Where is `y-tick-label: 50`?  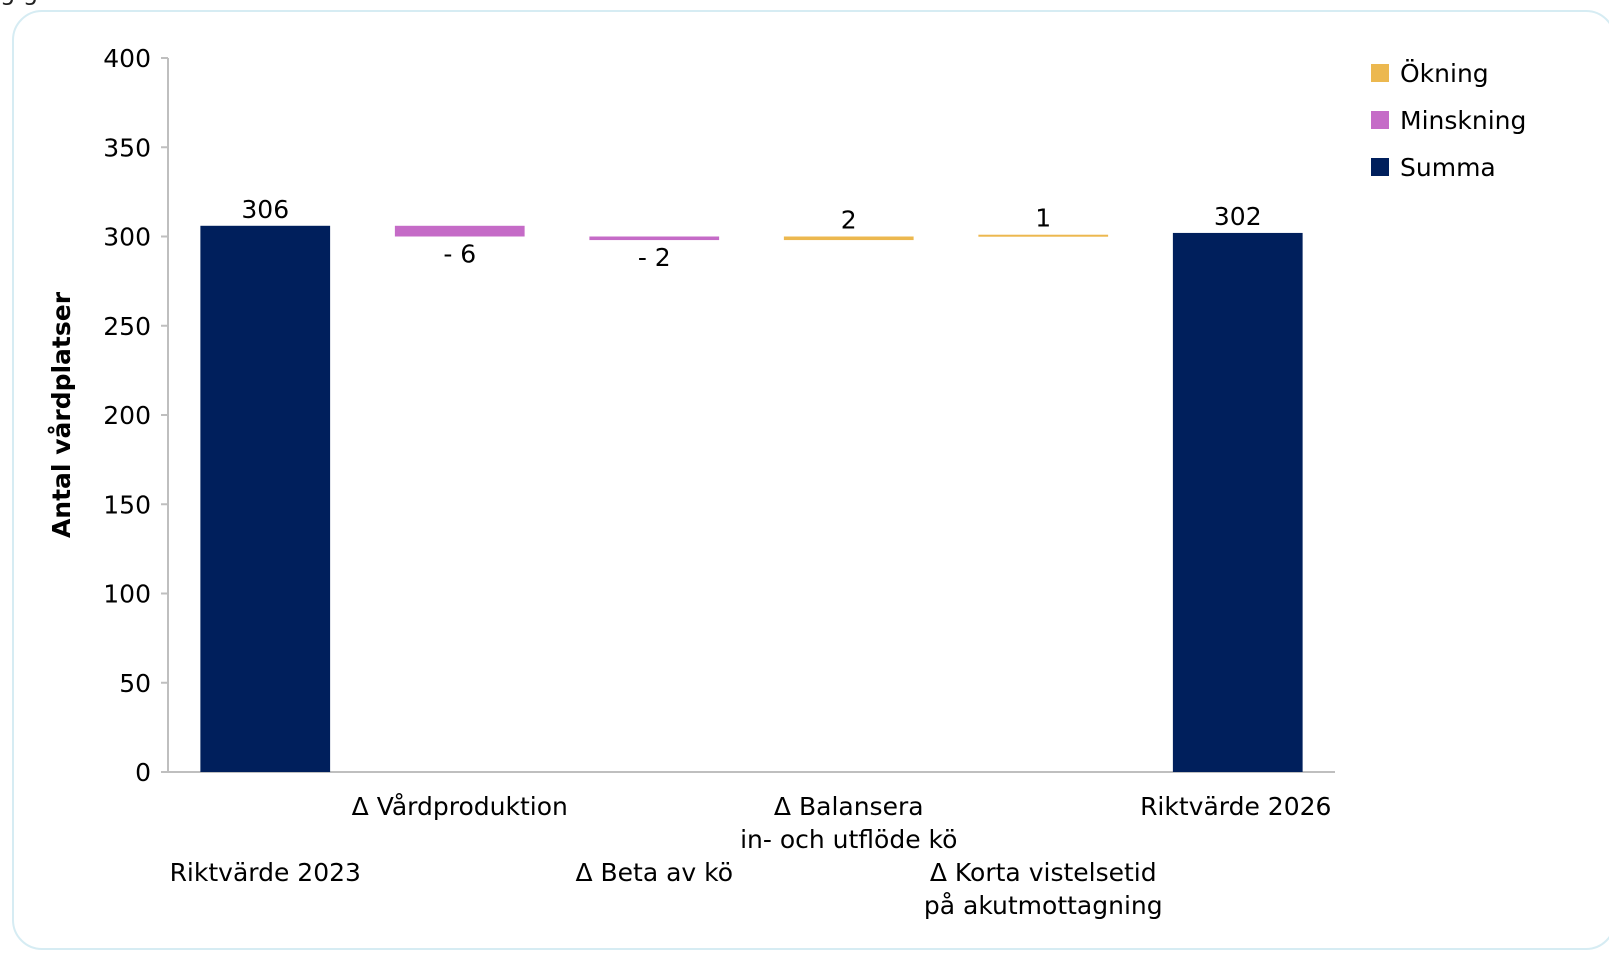 y-tick-label: 50 is located at coordinates (135, 683).